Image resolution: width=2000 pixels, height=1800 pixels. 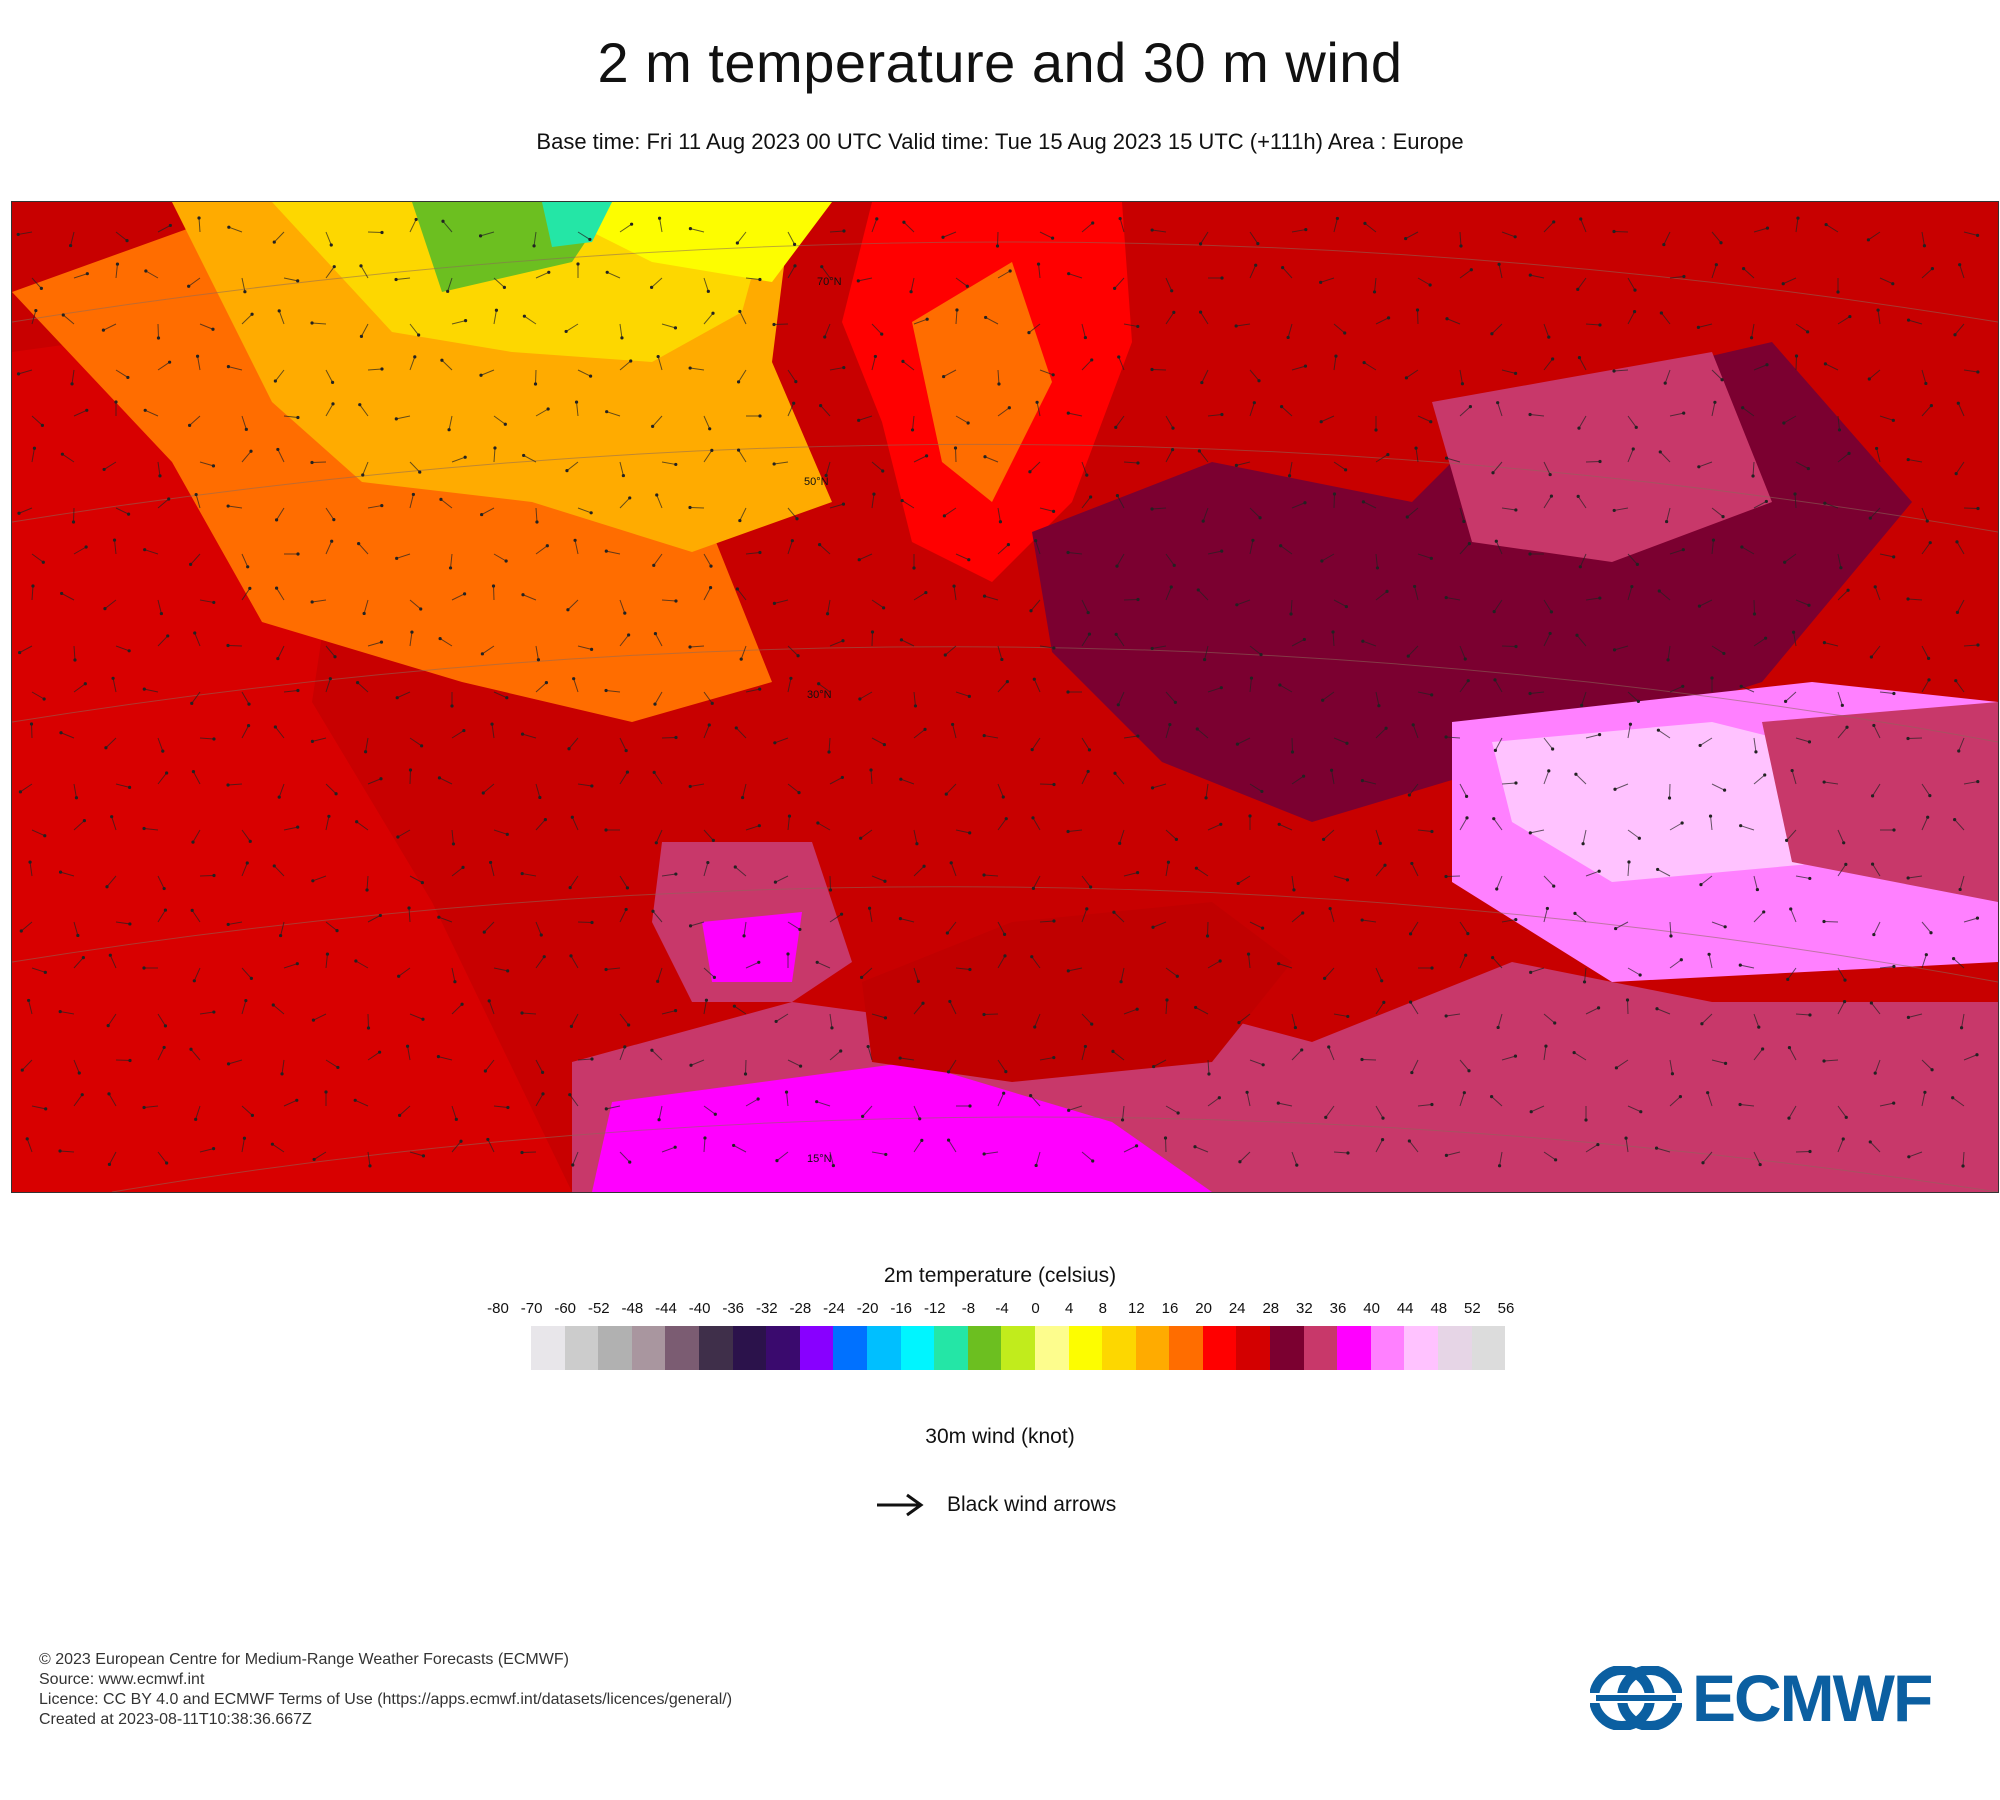 What do you see at coordinates (699, 1308) in the screenshot?
I see `legend-tick-label: -40` at bounding box center [699, 1308].